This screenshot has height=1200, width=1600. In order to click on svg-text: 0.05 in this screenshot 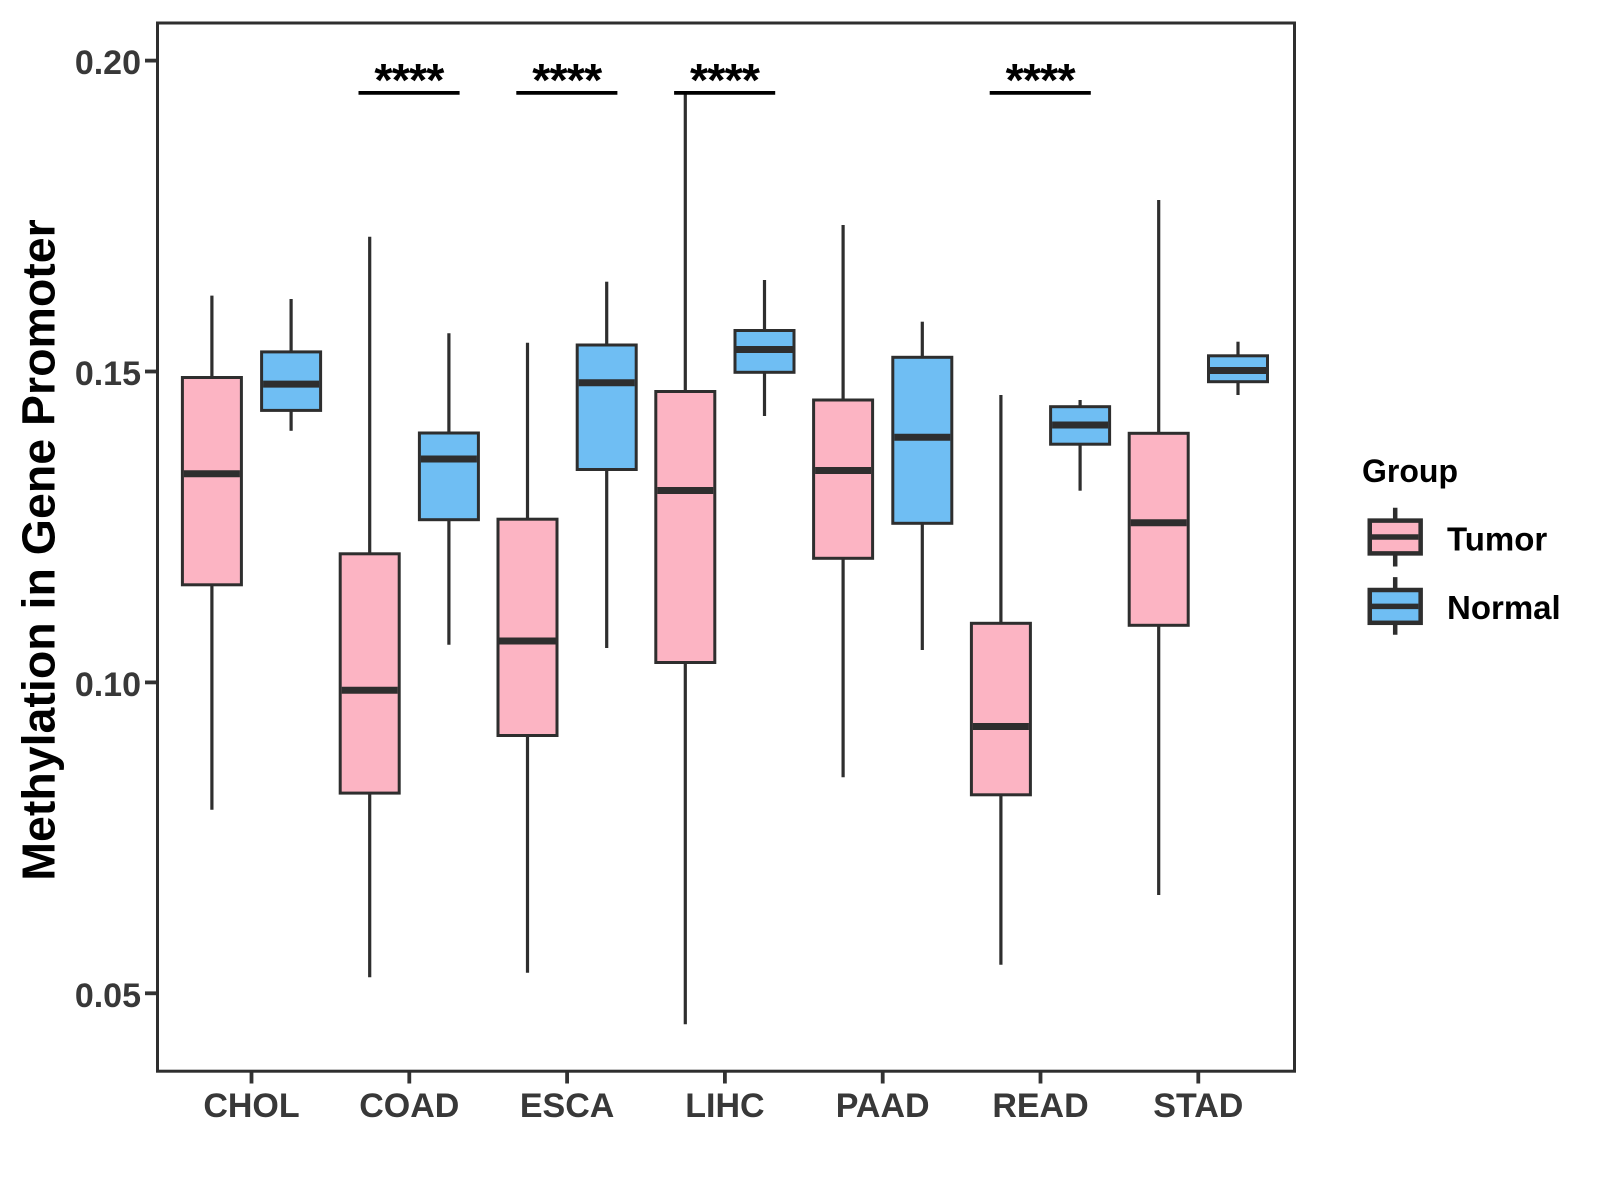, I will do `click(108, 996)`.